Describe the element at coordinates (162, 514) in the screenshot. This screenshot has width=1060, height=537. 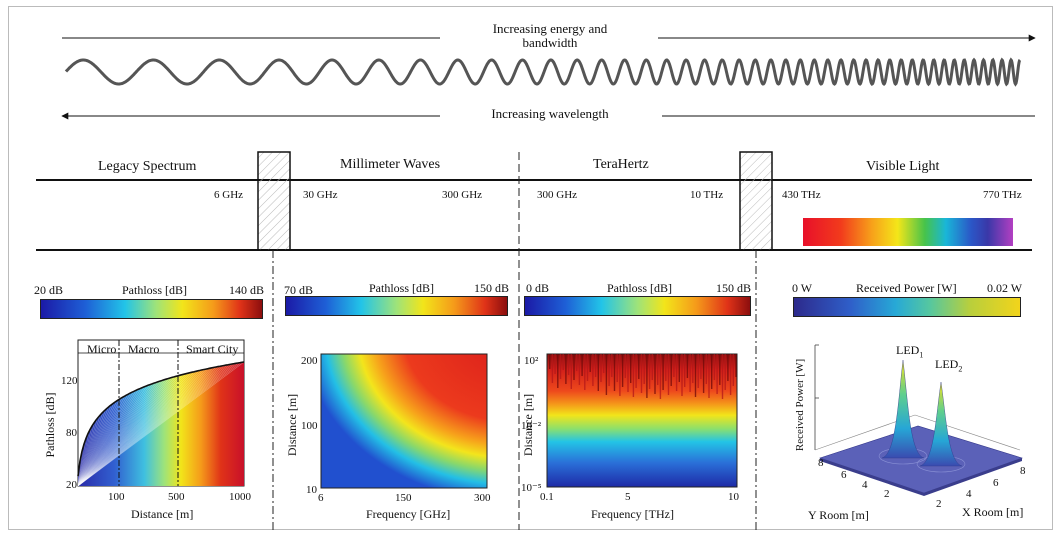
I see `legacy-xlabel: Distance [m]` at that location.